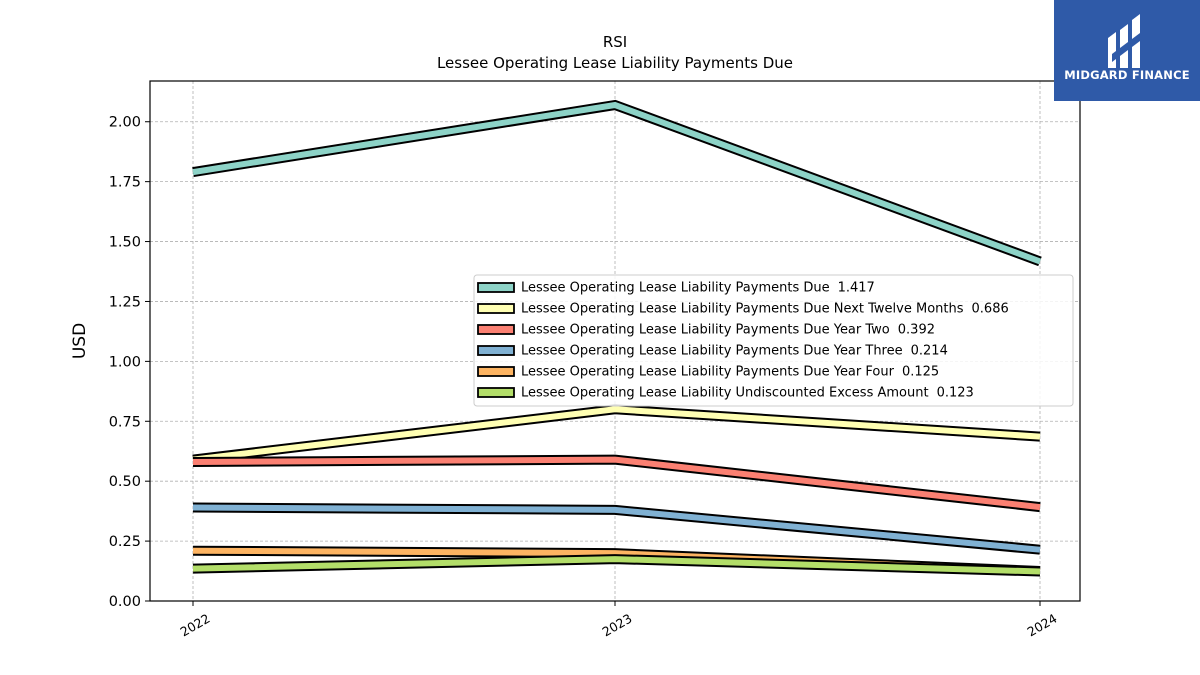  I want to click on legend-box, so click(773, 340).